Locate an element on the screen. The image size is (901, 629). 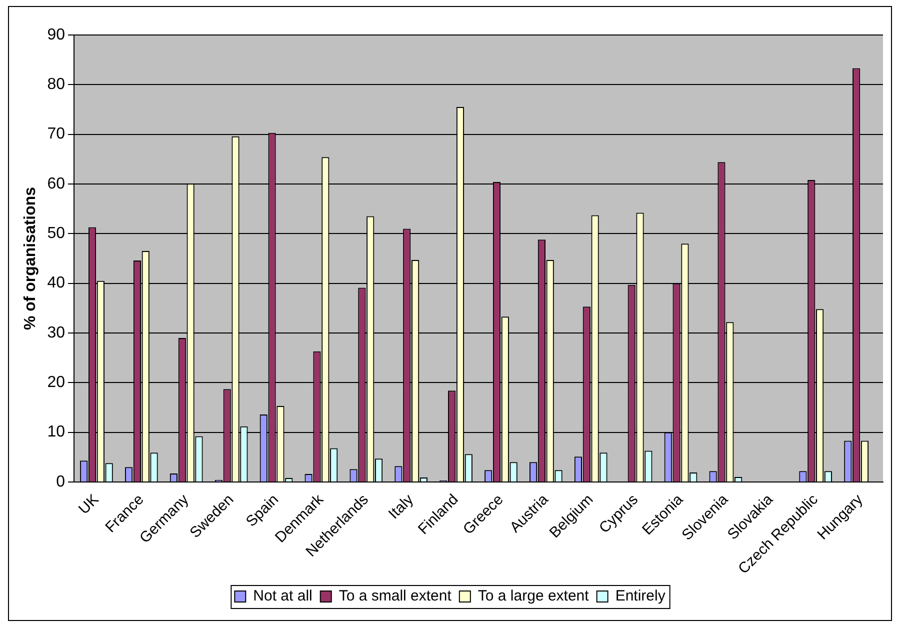
legend-label: Not at all is located at coordinates (282, 596).